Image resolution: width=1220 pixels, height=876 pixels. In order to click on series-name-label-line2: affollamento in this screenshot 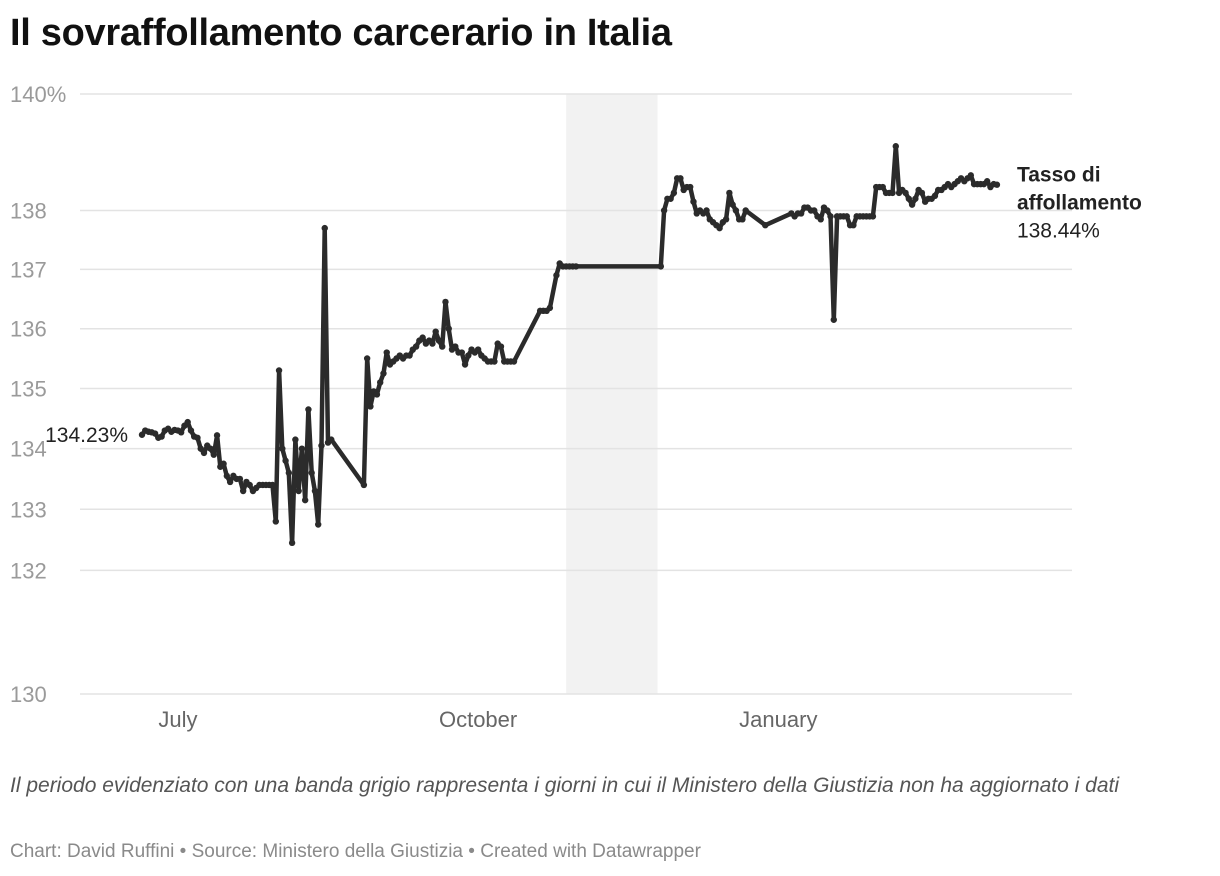, I will do `click(1079, 203)`.